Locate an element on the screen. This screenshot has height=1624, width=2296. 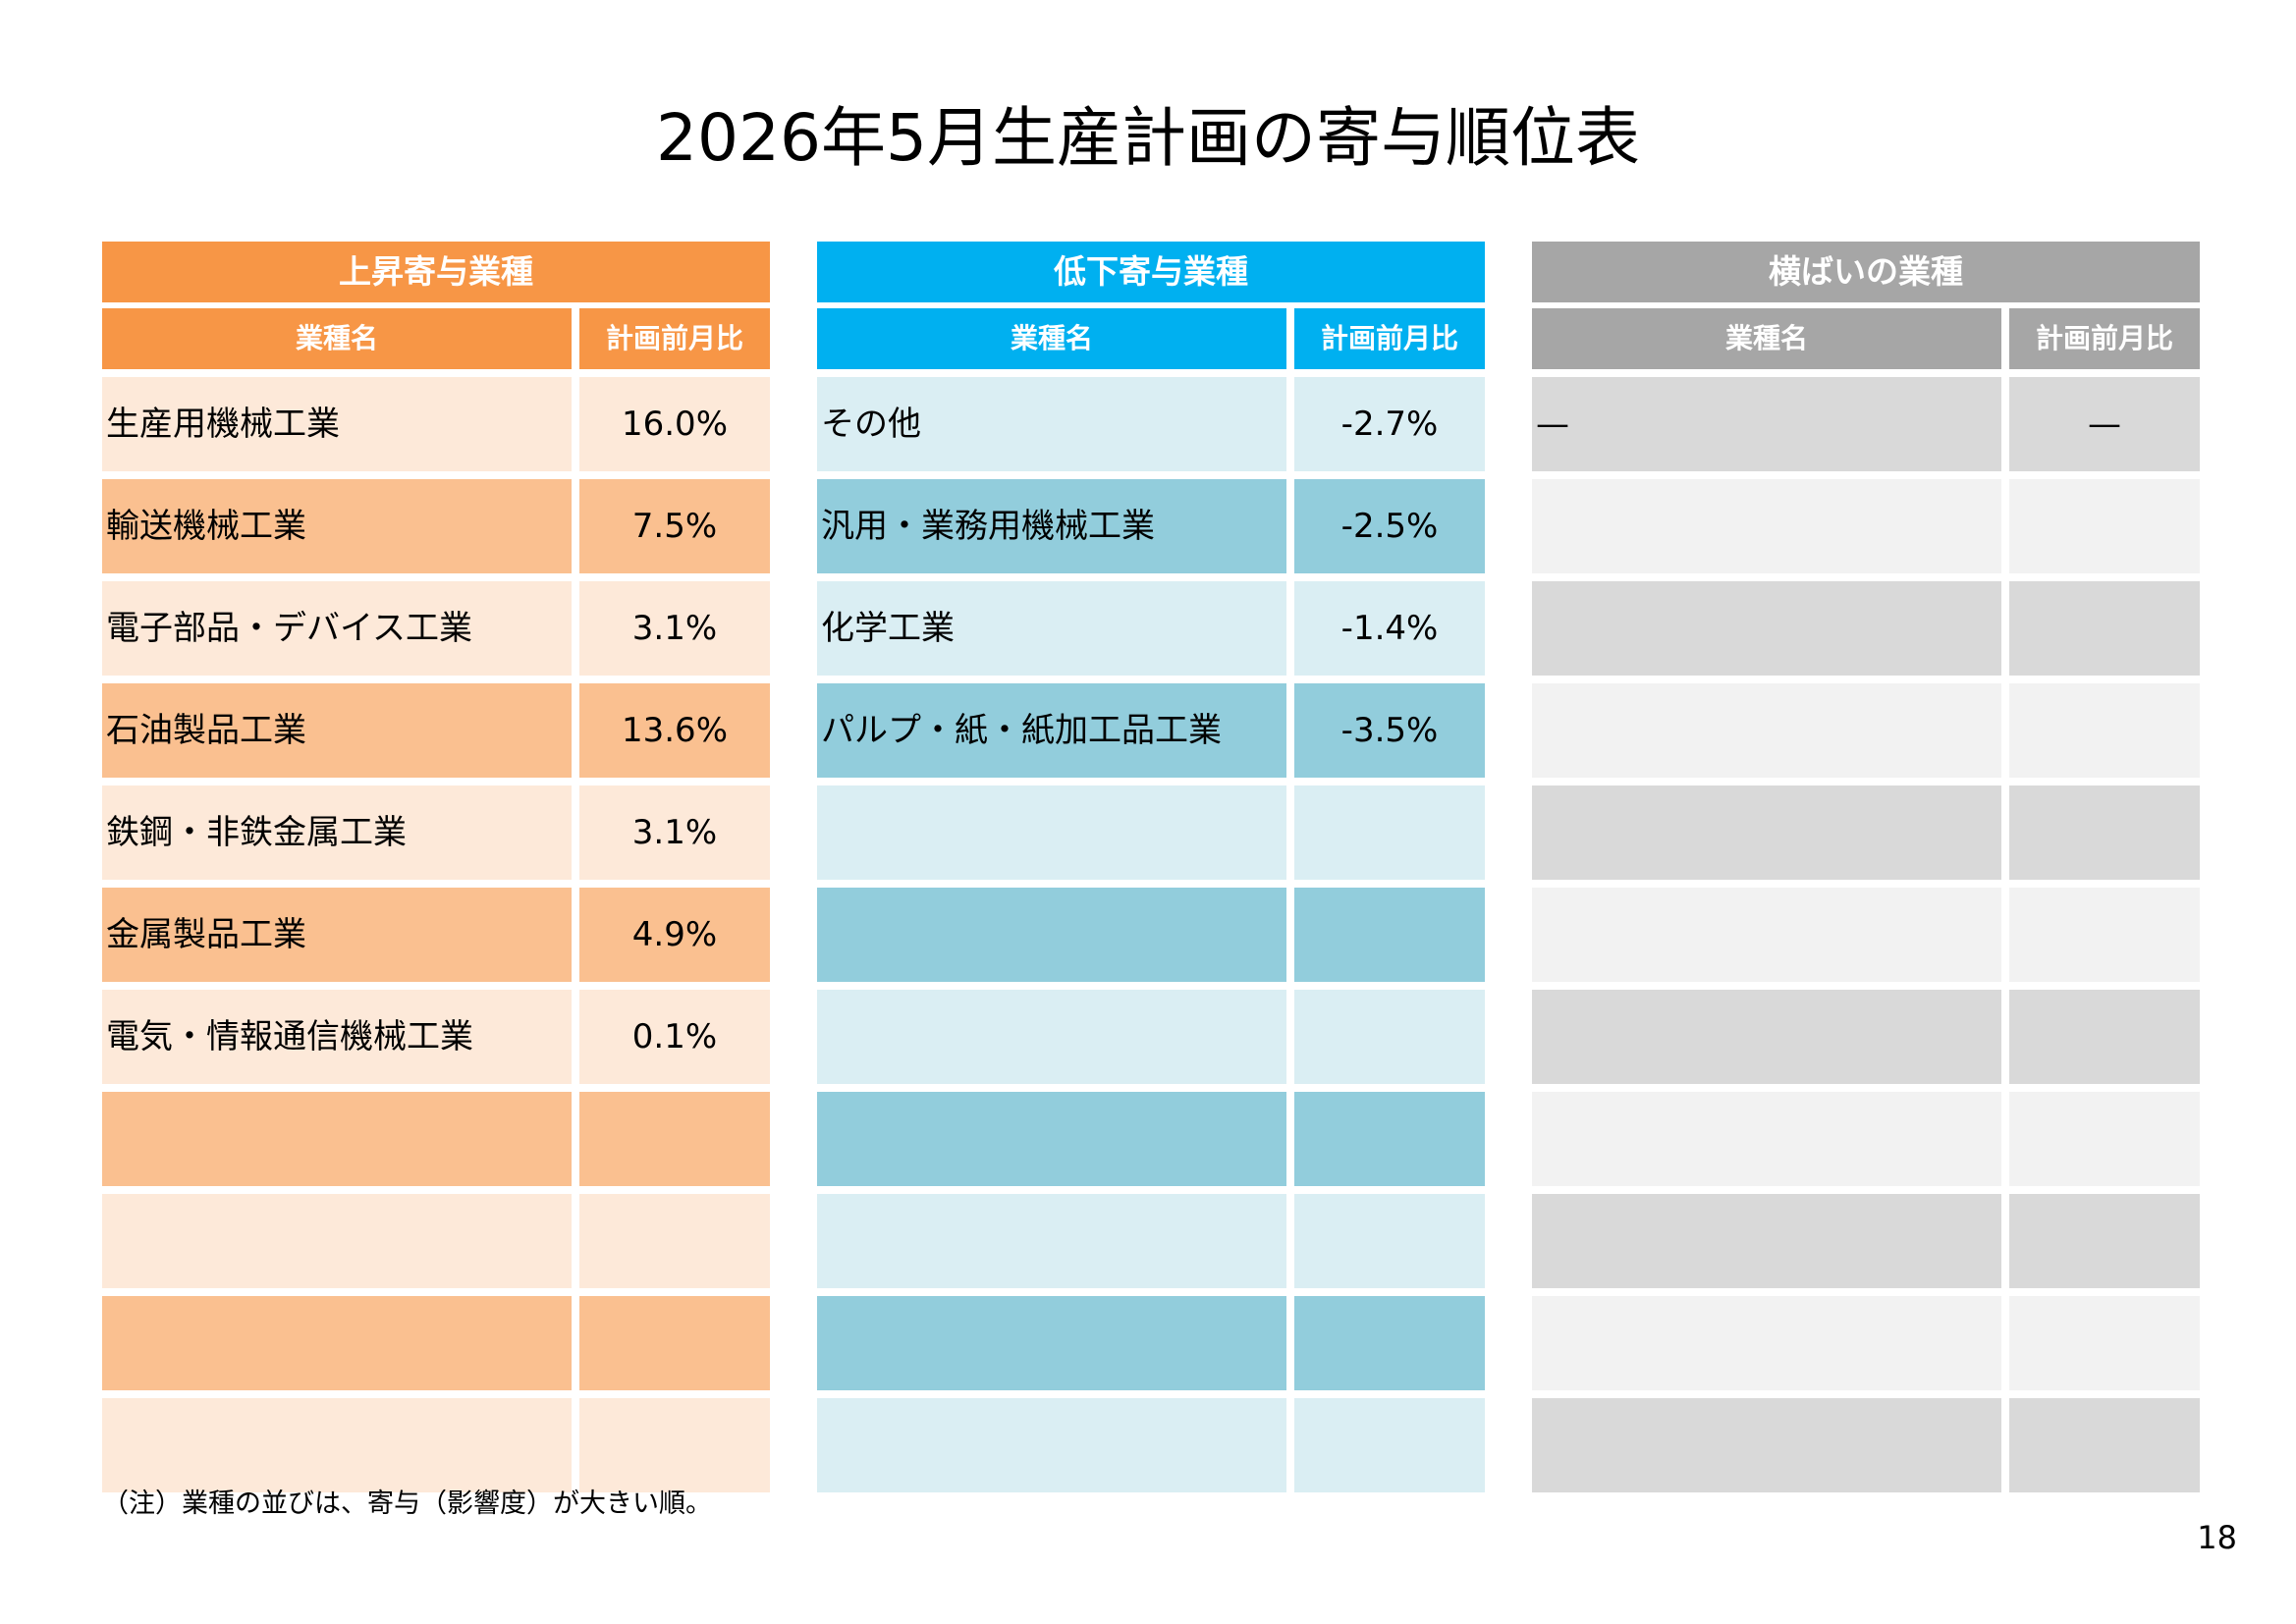
table-row: パルプ・紙・紙加工品工業 -3.5% is located at coordinates (1151, 730).